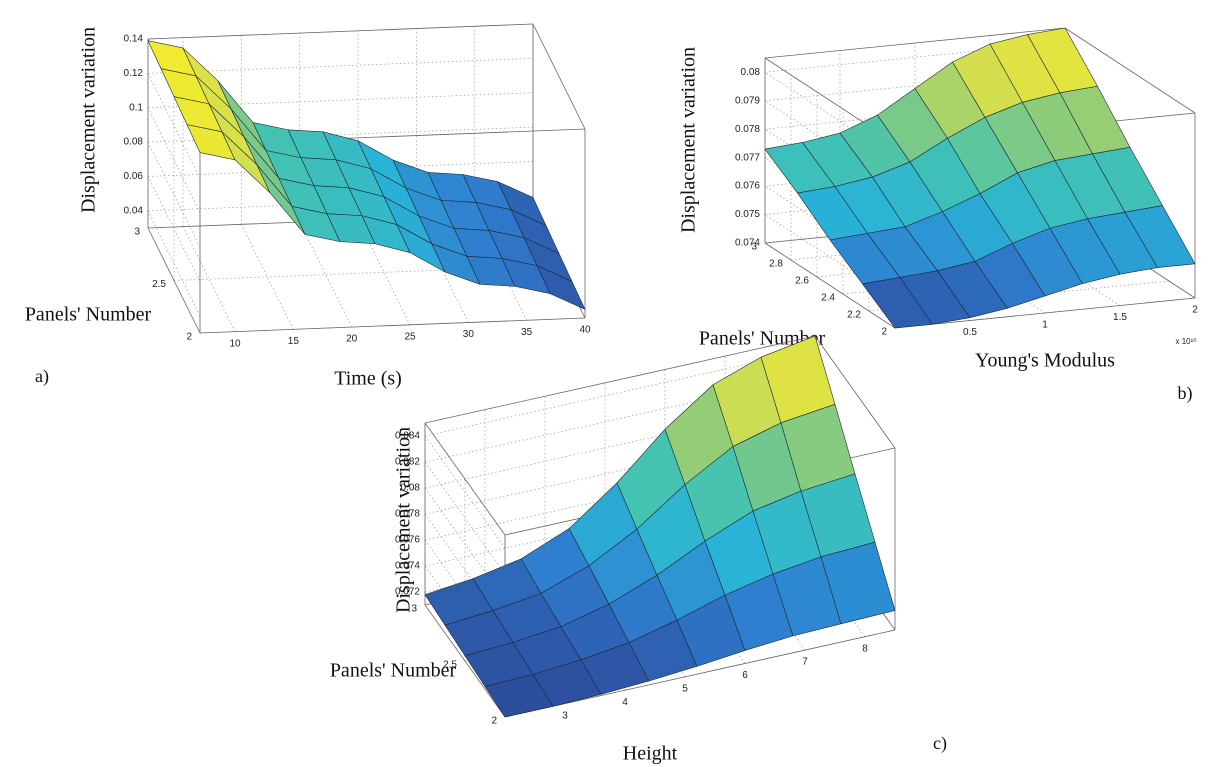  Describe the element at coordinates (352, 339) in the screenshot. I see `x-tick-label: 20` at that location.